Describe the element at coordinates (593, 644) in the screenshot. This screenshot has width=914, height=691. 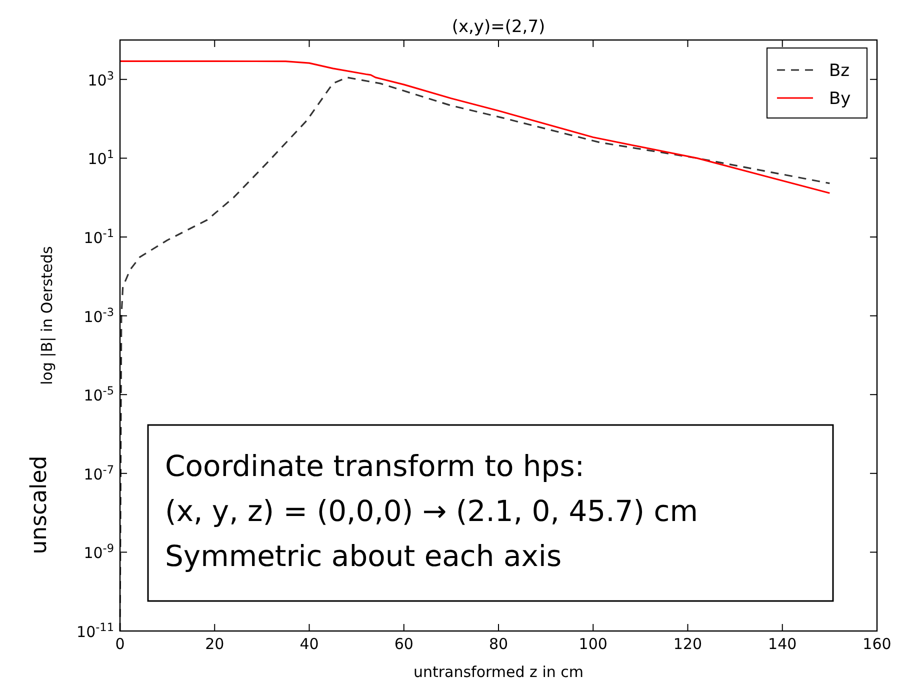
I see `x-tick-label: 100` at that location.